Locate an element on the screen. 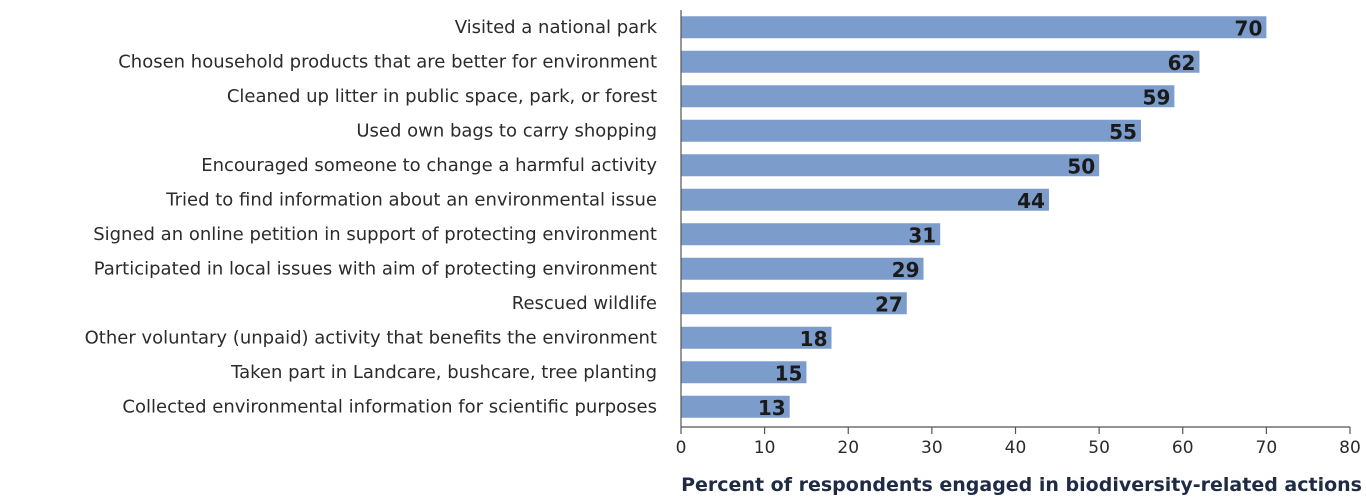 The width and height of the screenshot is (1366, 501). data-label: 62 is located at coordinates (1182, 63).